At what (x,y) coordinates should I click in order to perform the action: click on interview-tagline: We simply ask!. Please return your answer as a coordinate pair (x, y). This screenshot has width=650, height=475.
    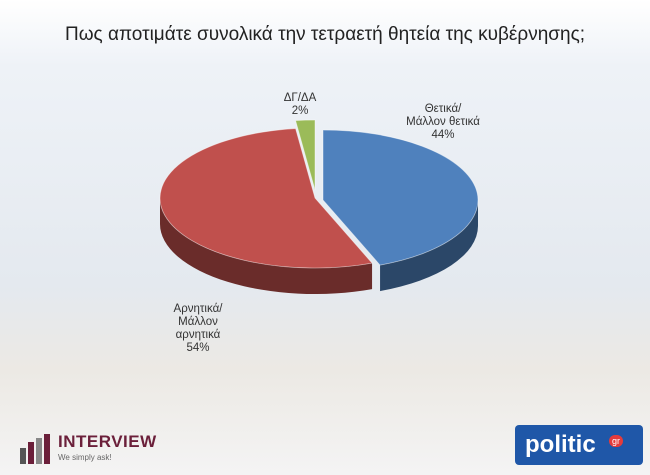
    Looking at the image, I should click on (85, 457).